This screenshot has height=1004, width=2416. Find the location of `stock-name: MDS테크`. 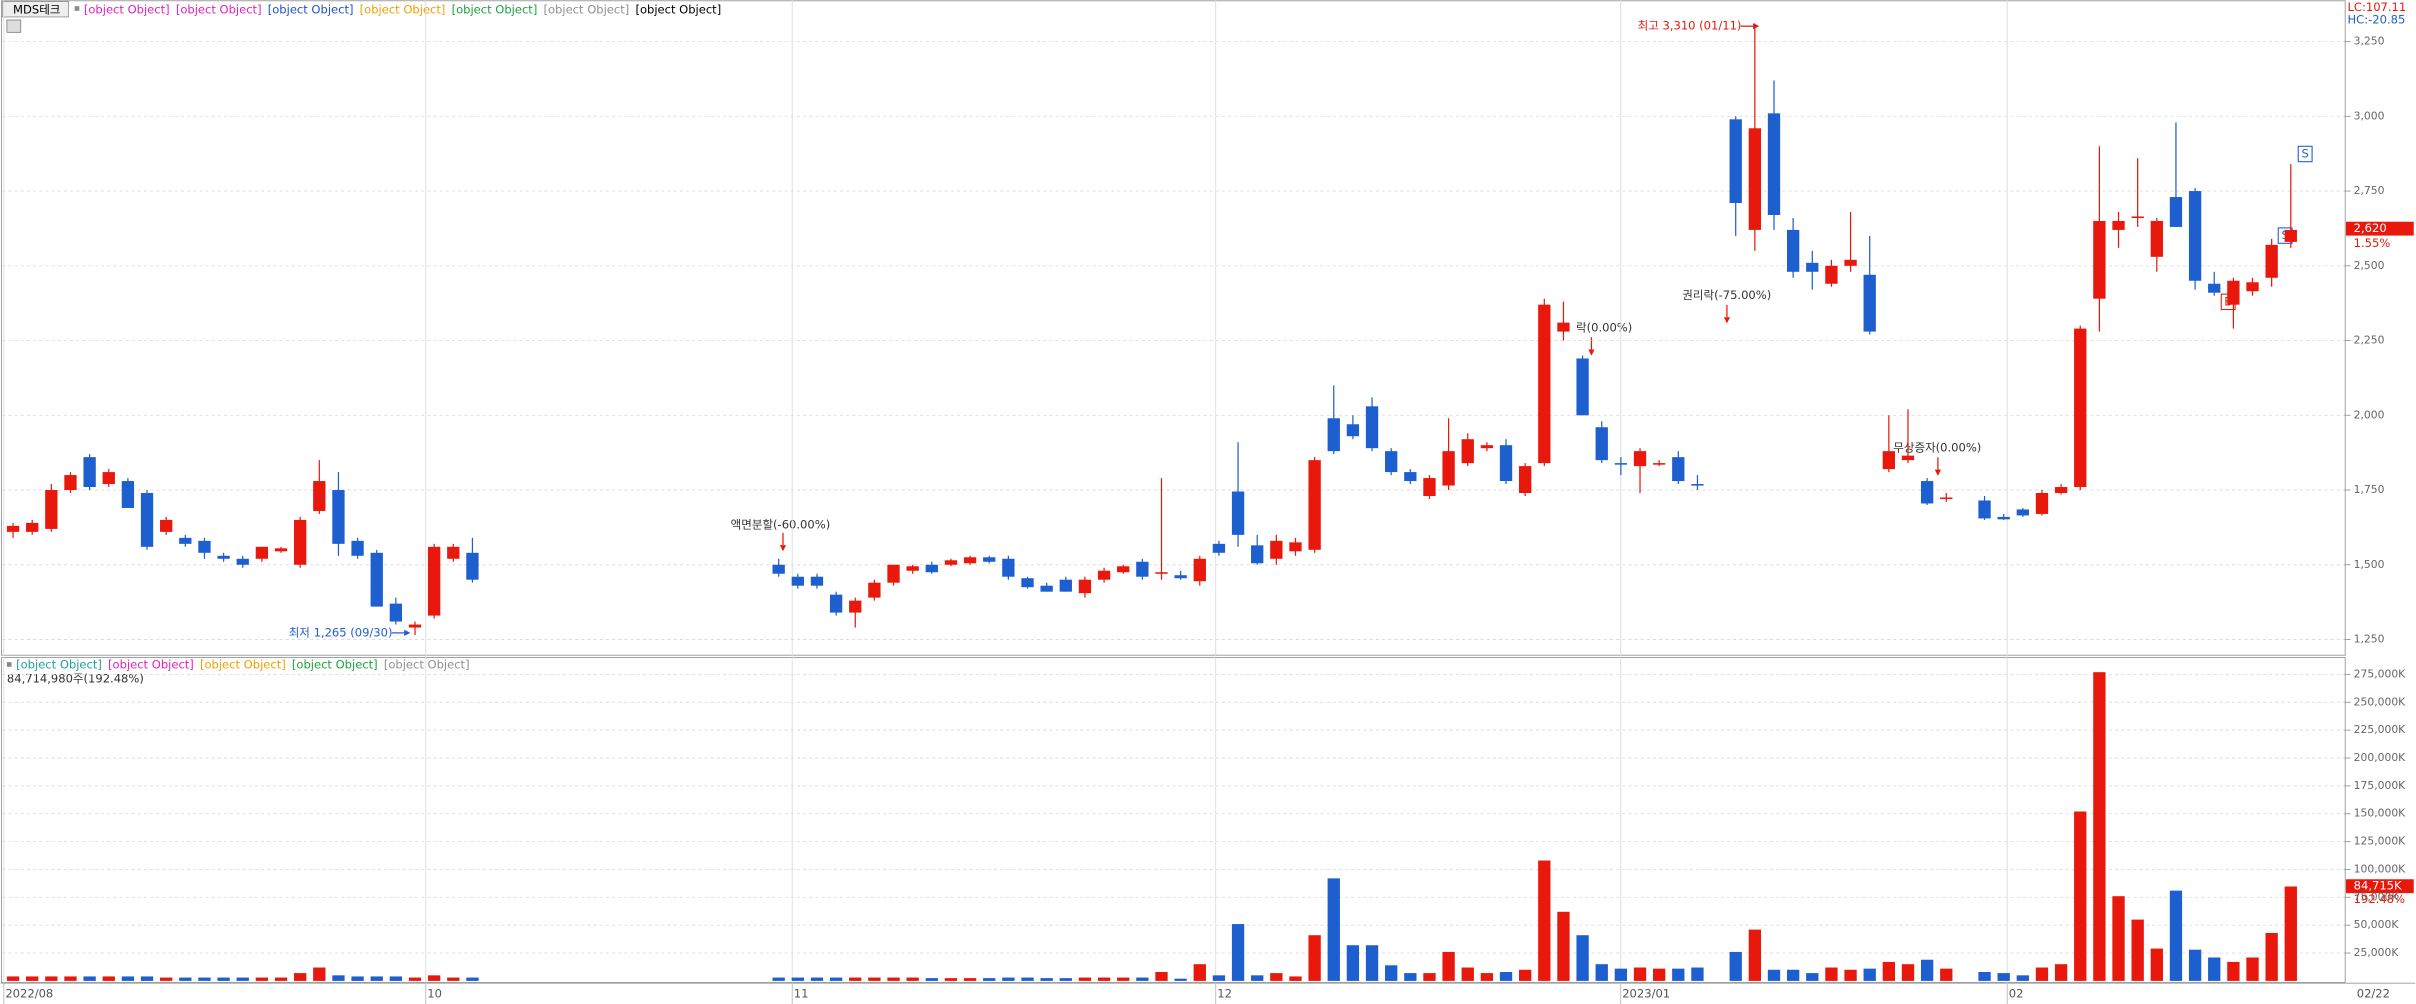

stock-name: MDS테크 is located at coordinates (36, 10).